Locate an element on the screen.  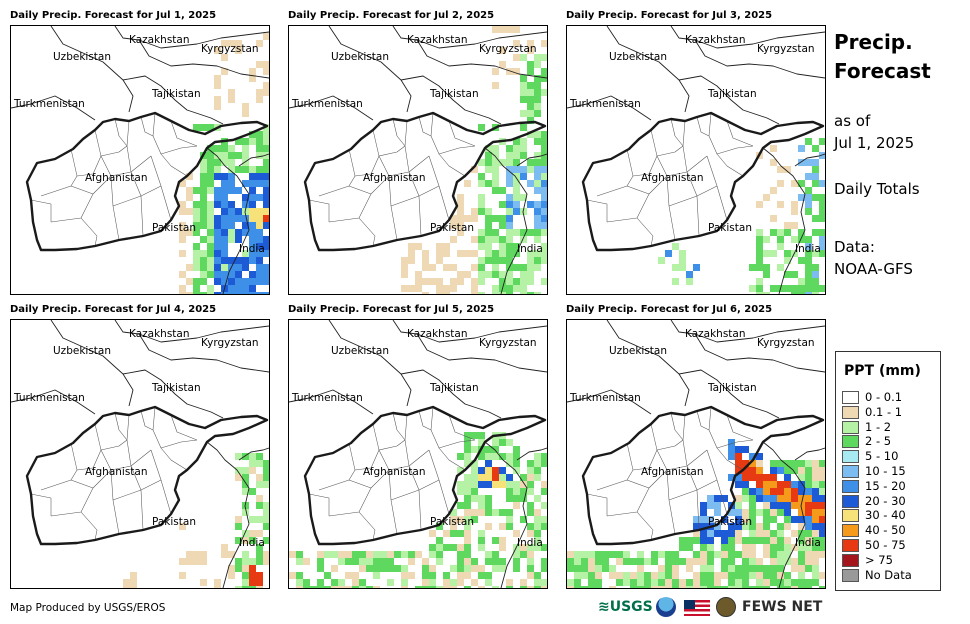
legend-label: 2 - 5 is located at coordinates (878, 441).